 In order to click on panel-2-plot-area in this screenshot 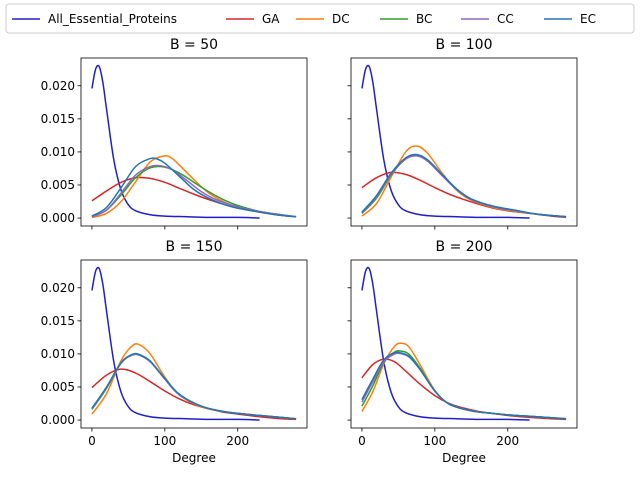, I will do `click(464, 142)`.